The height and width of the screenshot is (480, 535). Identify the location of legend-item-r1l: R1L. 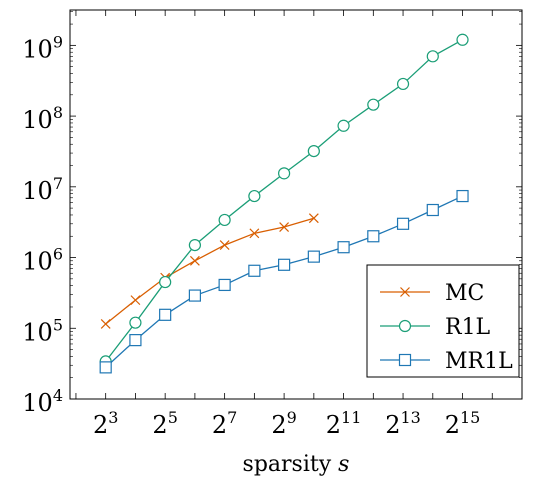
(435, 327).